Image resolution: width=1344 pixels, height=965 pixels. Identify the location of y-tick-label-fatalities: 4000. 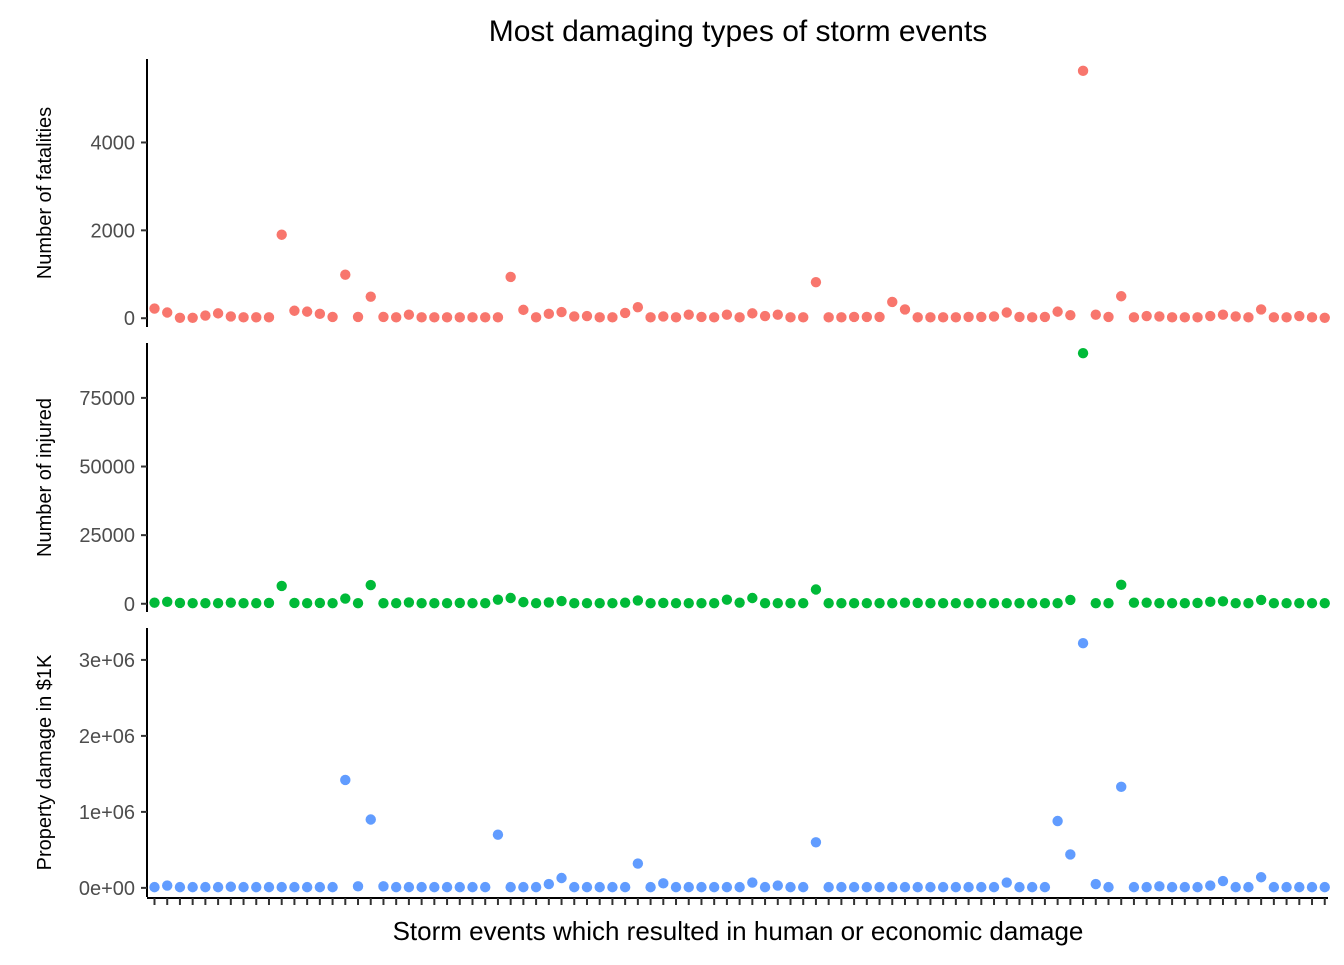
(113, 143).